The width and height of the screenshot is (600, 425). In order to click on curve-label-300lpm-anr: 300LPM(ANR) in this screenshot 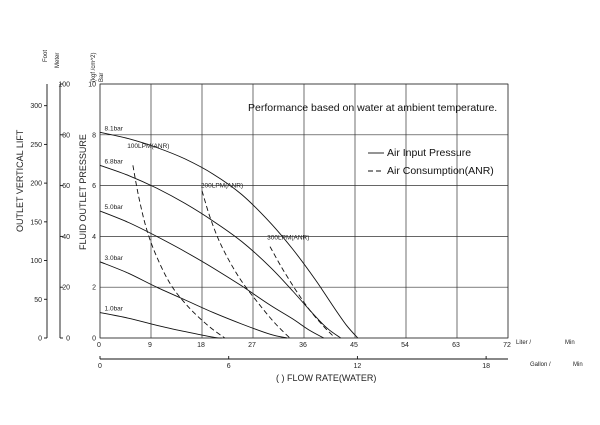, I will do `click(288, 237)`.